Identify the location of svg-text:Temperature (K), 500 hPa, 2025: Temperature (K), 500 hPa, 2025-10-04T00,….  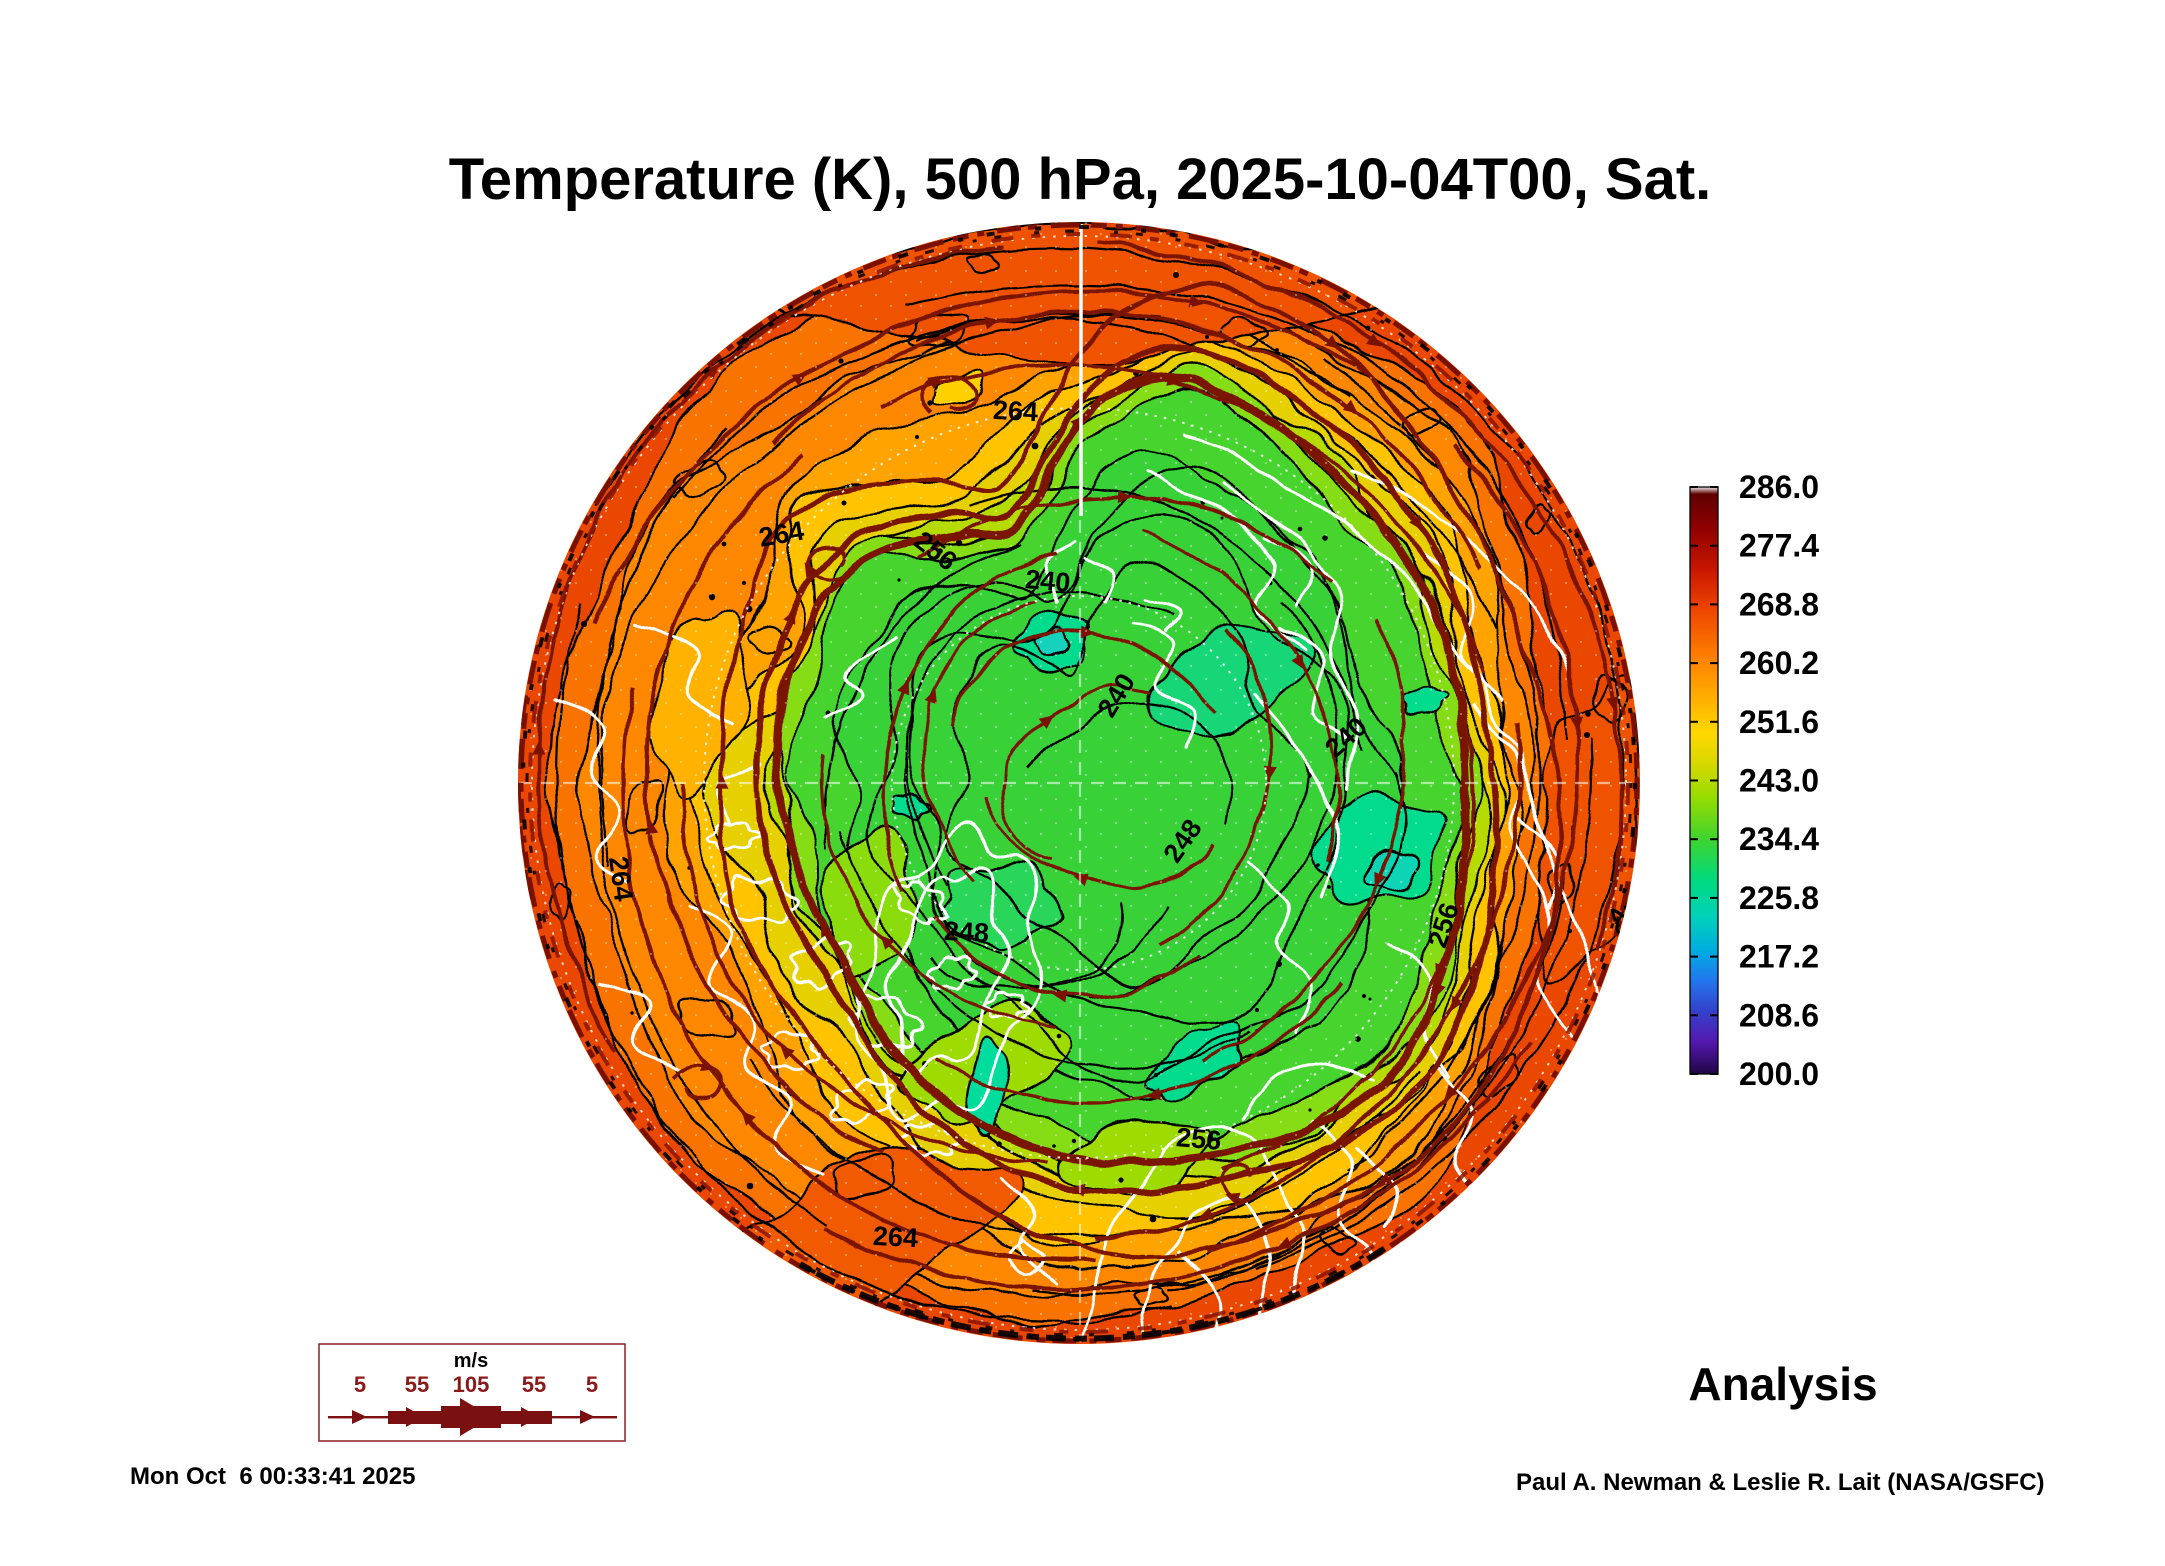
(1080, 179).